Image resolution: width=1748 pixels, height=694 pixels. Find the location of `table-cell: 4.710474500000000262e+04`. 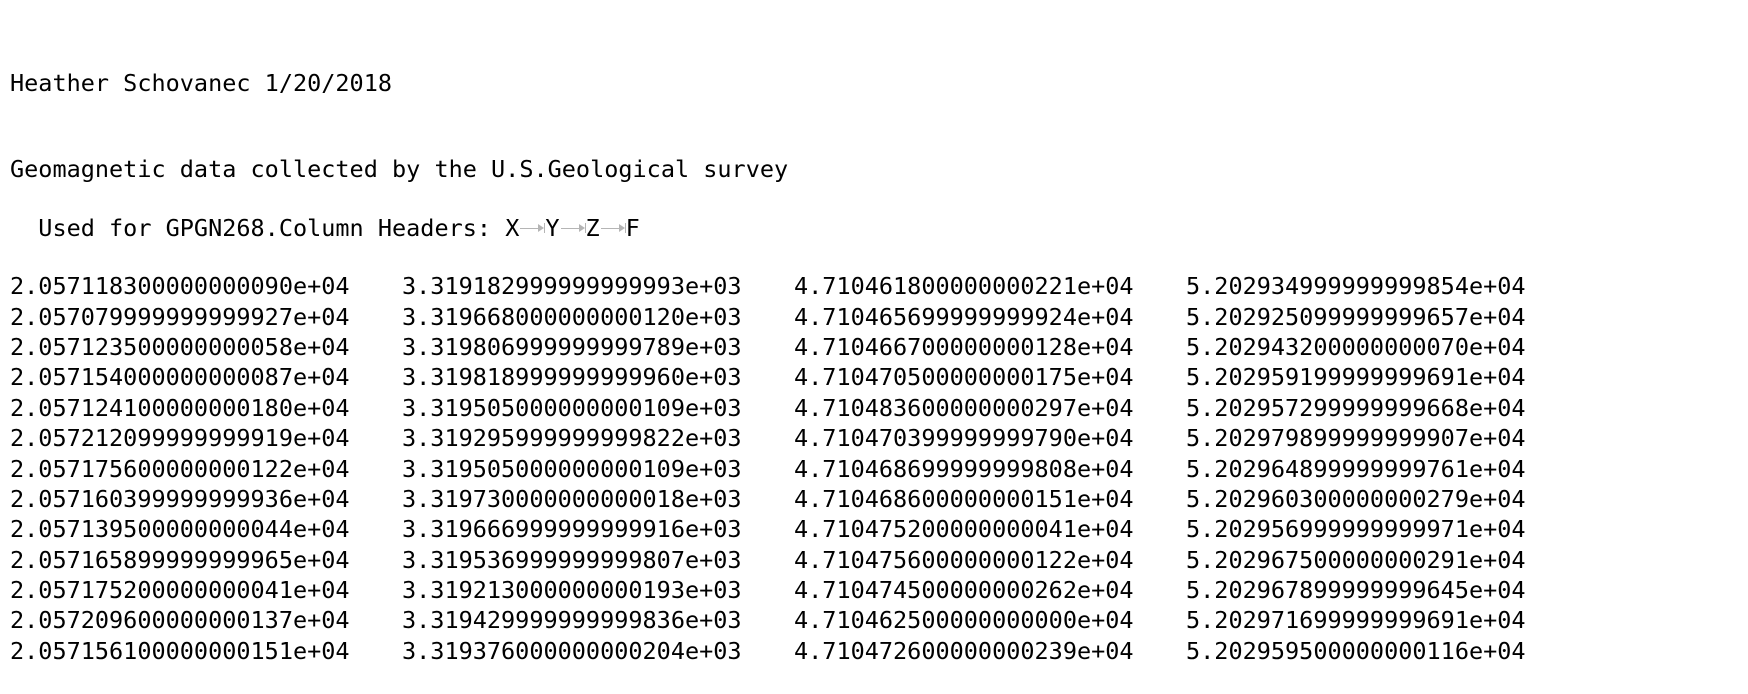

table-cell: 4.710474500000000262e+04 is located at coordinates (964, 590).